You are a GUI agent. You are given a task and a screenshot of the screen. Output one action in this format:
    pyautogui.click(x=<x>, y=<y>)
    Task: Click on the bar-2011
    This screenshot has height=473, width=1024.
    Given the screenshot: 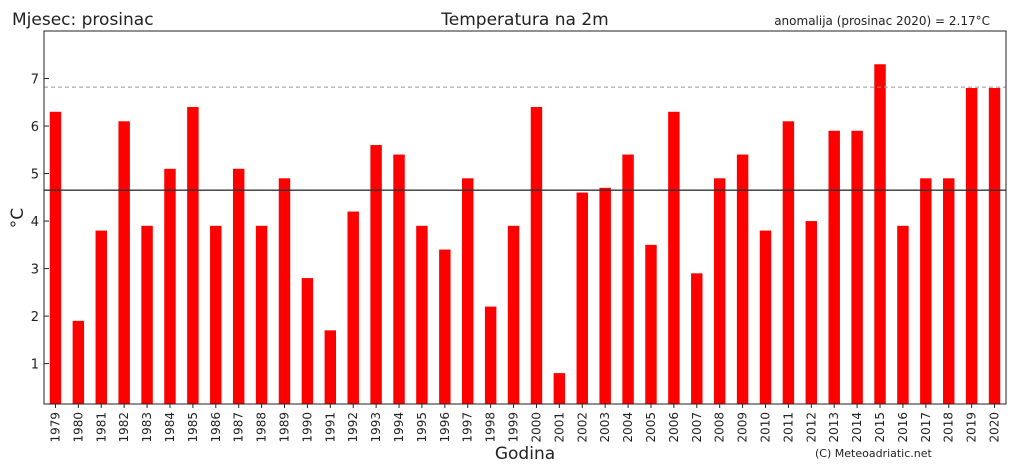 What is the action you would take?
    pyautogui.click(x=788, y=262)
    